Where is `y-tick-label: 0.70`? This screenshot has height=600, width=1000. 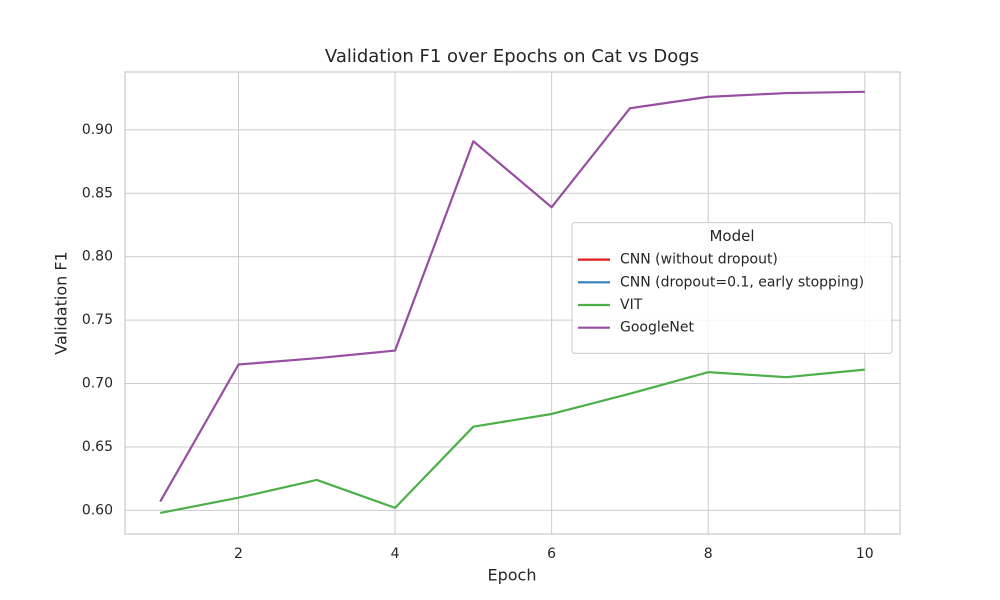 y-tick-label: 0.70 is located at coordinates (97, 384).